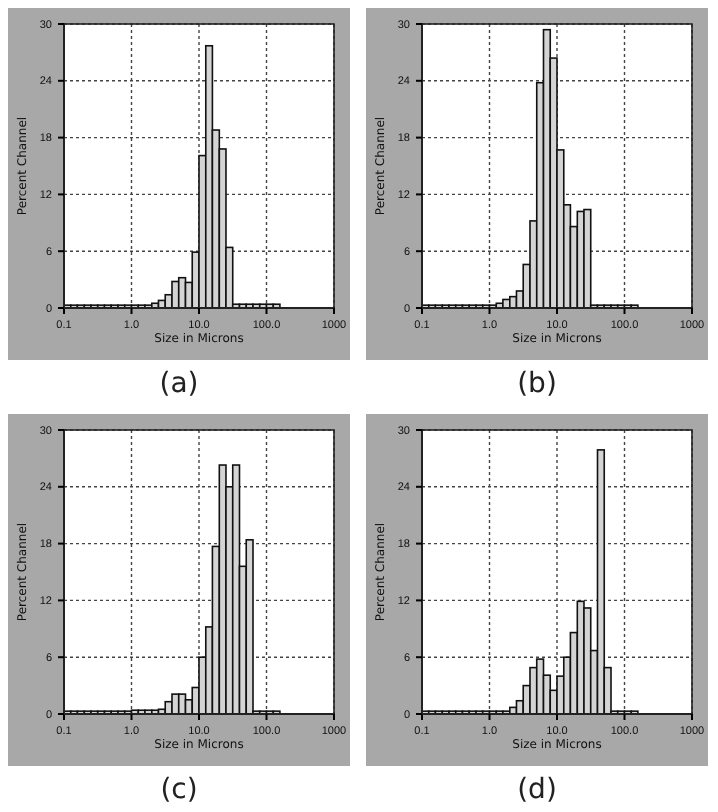  What do you see at coordinates (537, 384) in the screenshot?
I see `text: (b)` at bounding box center [537, 384].